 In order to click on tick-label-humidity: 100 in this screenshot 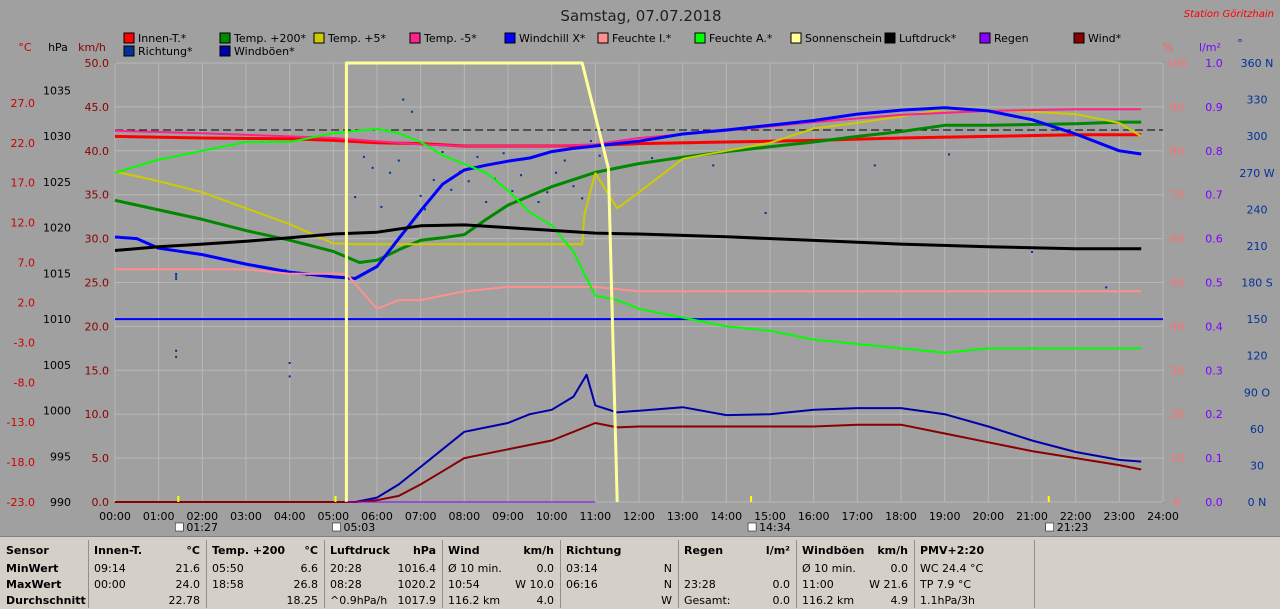, I will do `click(1177, 63)`.